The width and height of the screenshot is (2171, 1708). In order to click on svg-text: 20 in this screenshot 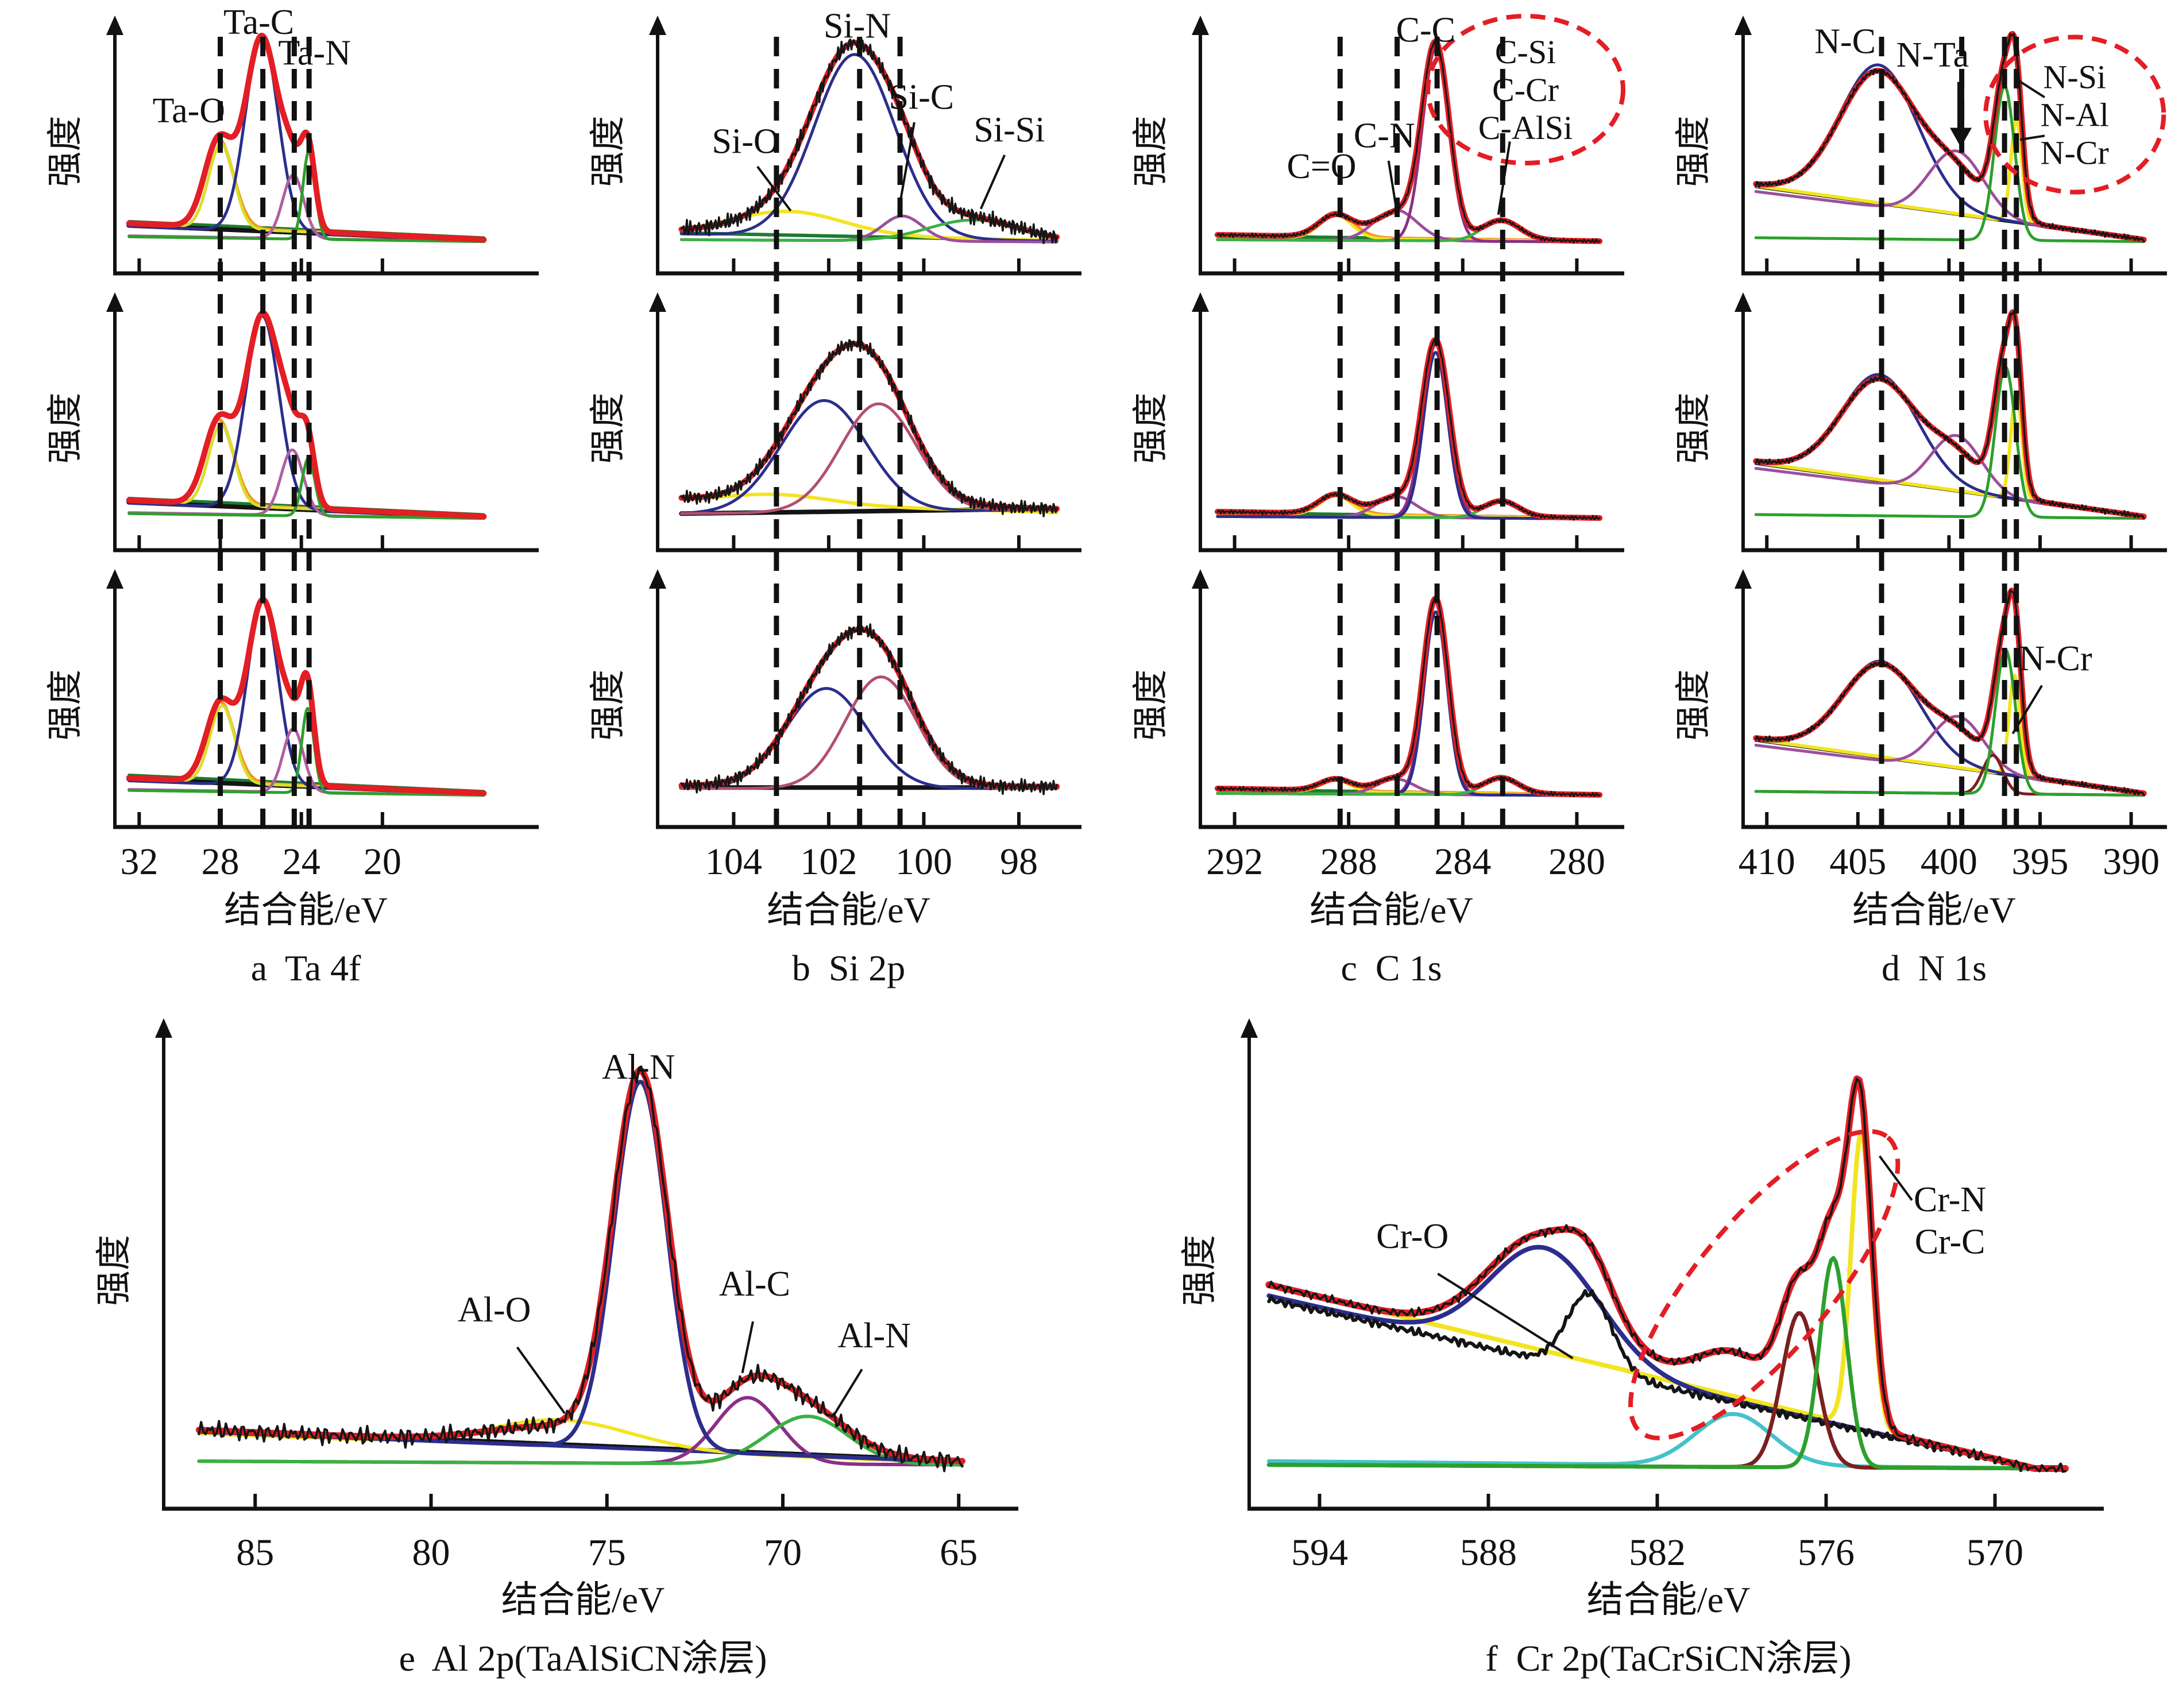, I will do `click(383, 862)`.